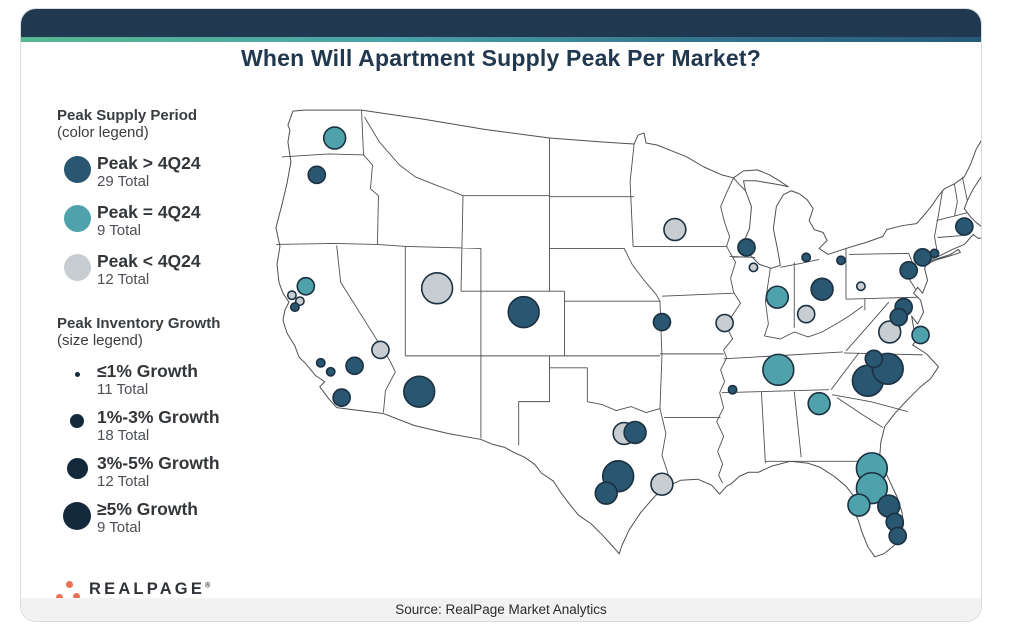 The width and height of the screenshot is (1020, 633). Describe the element at coordinates (123, 435) in the screenshot. I see `legend-total: 18 Total` at that location.